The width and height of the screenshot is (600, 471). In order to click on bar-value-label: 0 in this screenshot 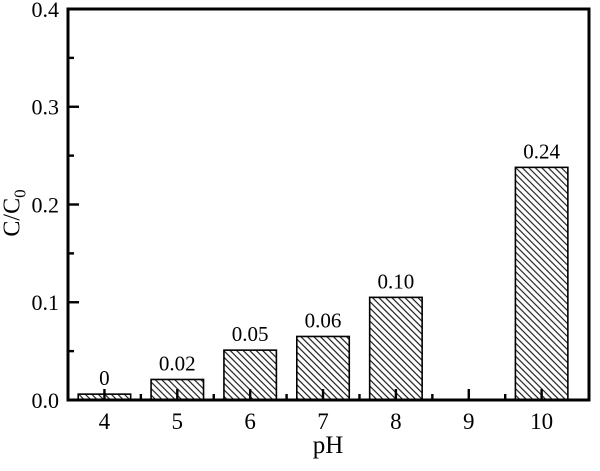, I will do `click(104, 378)`.